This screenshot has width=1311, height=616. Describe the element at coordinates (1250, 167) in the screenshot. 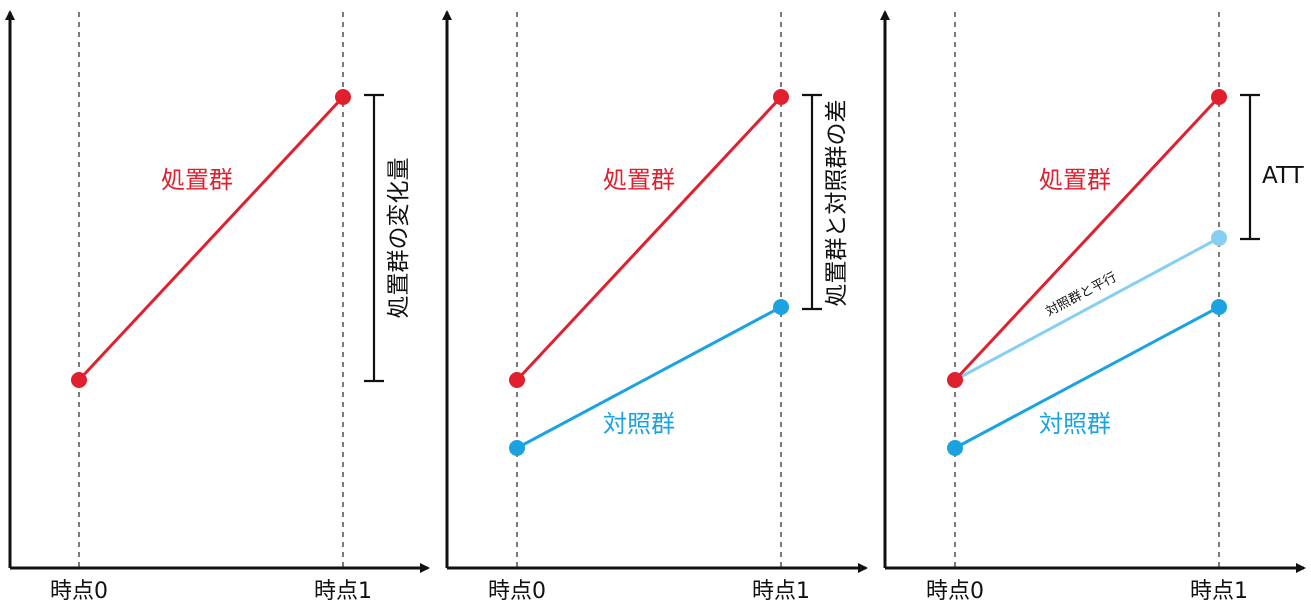

I see `att-bracket` at that location.